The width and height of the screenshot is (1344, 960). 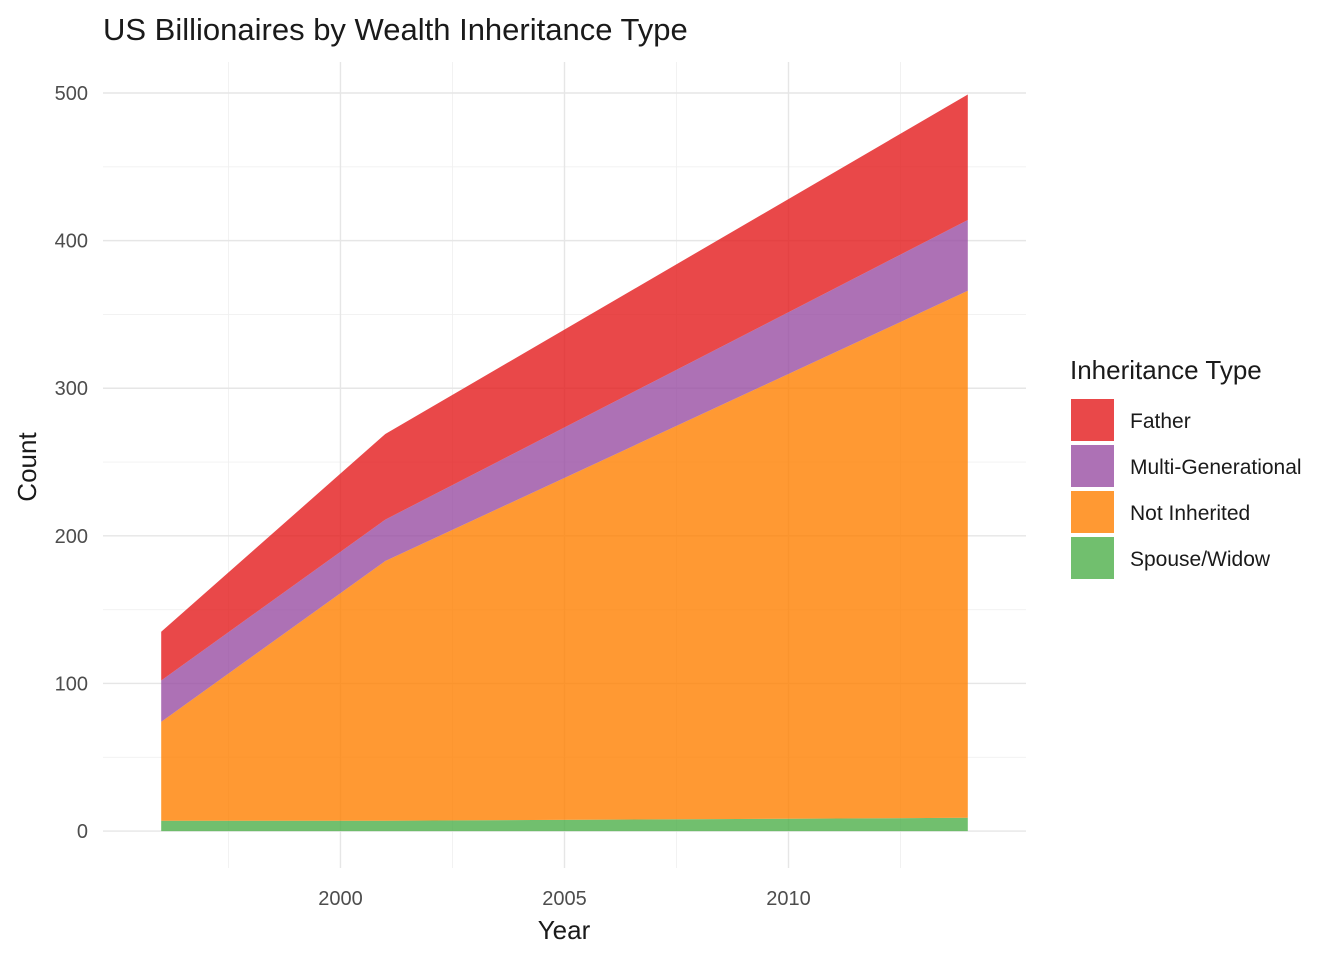 I want to click on legend-swatch-spouse-widow, so click(x=1092, y=558).